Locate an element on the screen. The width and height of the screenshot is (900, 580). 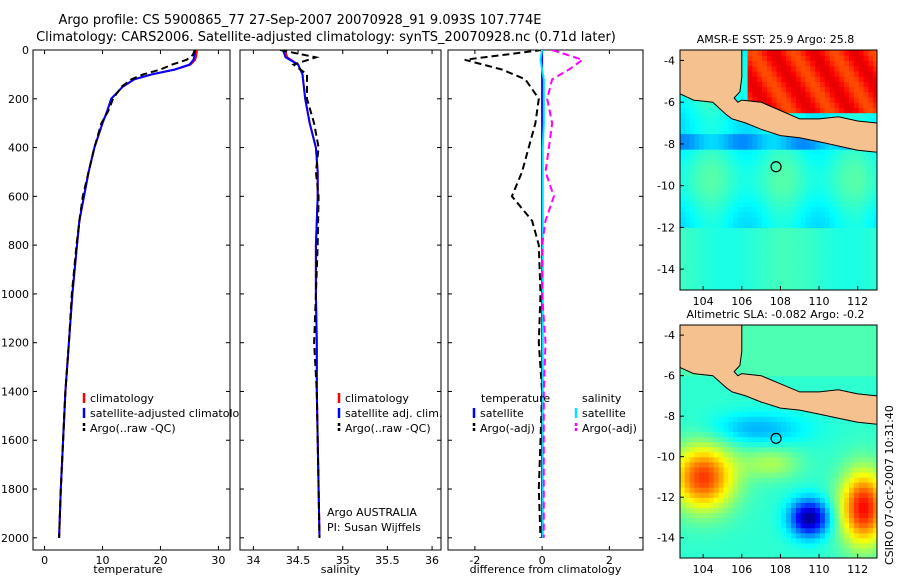
x-tick-label: 35.5 is located at coordinates (387, 560).